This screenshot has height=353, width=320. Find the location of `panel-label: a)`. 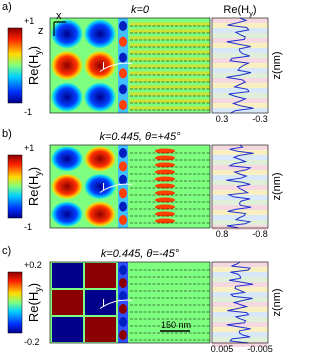

panel-label: a) is located at coordinates (7, 7).